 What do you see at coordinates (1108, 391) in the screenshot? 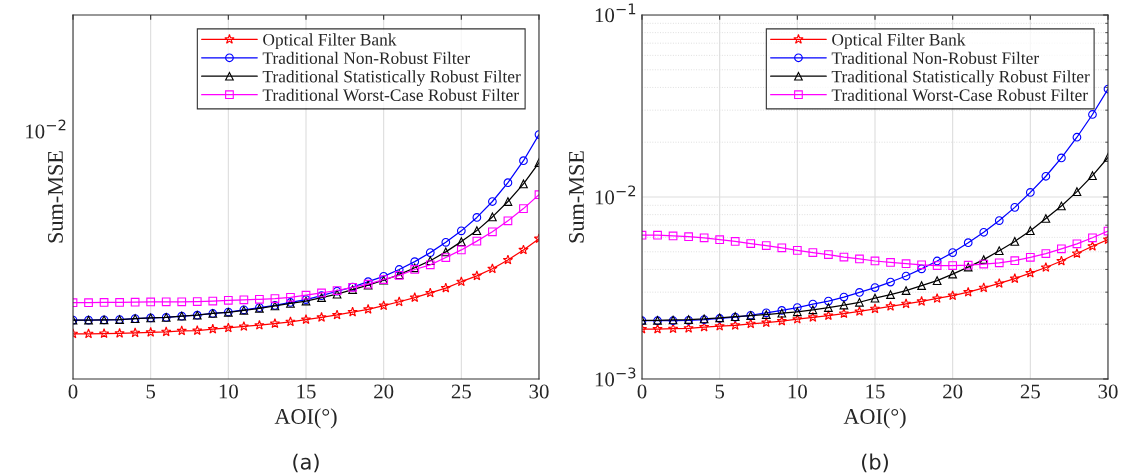
I see `x-tick-label: 30` at bounding box center [1108, 391].